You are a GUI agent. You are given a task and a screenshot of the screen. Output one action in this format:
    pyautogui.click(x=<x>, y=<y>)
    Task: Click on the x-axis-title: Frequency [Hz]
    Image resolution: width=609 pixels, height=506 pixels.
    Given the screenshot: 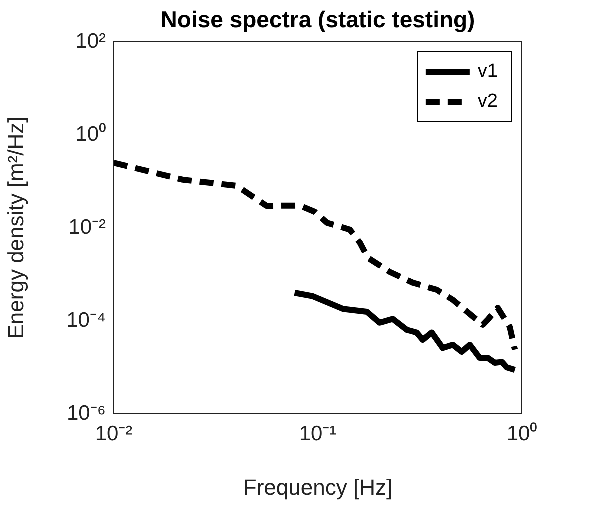 What is the action you would take?
    pyautogui.click(x=318, y=487)
    